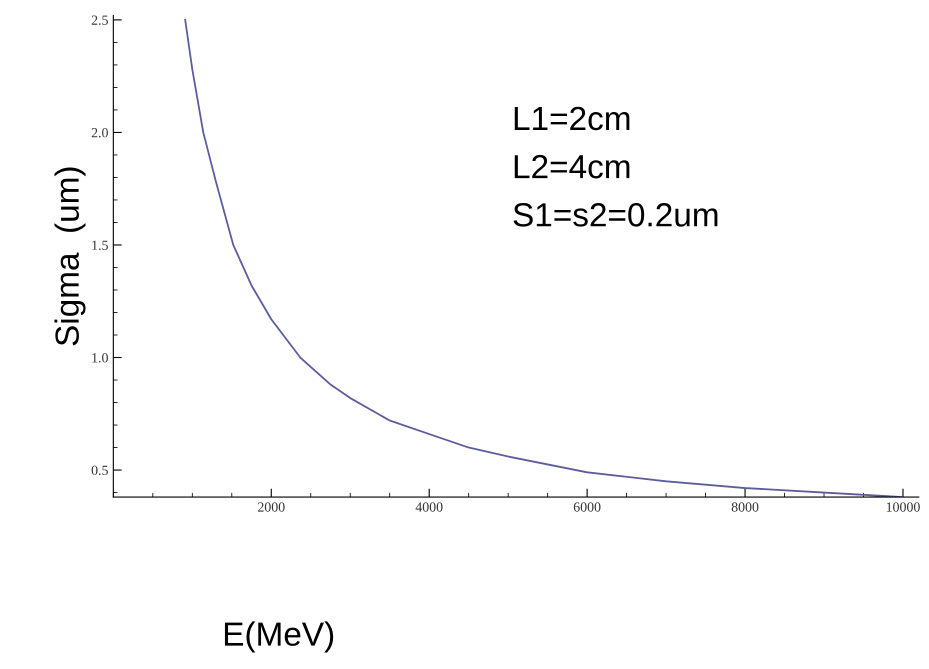 The width and height of the screenshot is (929, 669). I want to click on x-tick-label: 6000, so click(587, 507).